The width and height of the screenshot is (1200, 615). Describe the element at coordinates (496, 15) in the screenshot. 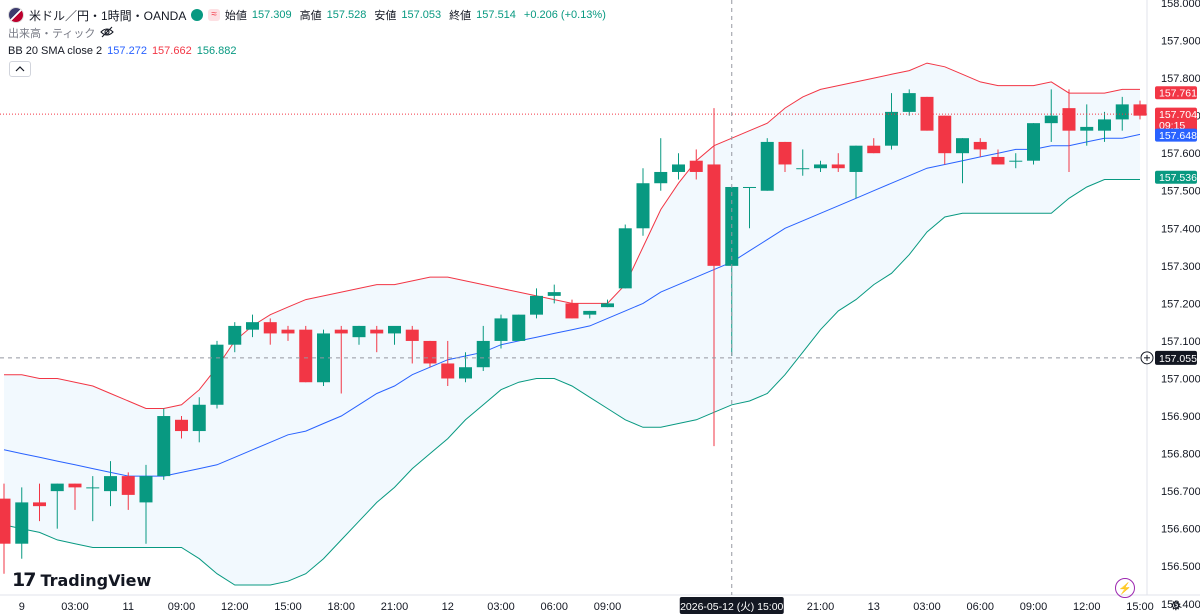

I see `close-value: 157.514` at that location.